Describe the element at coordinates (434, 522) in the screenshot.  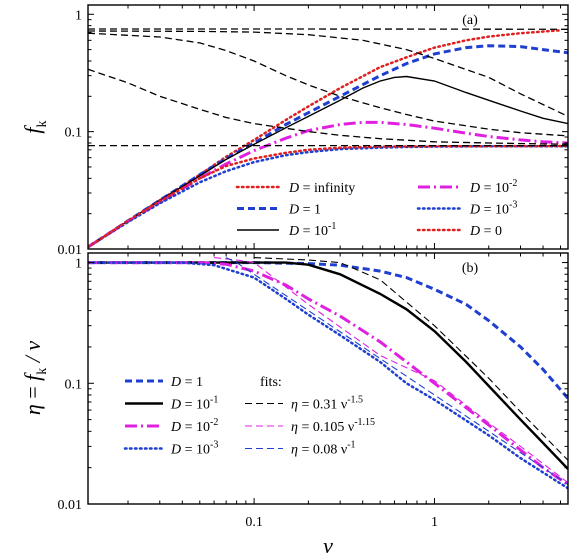
I see `x-tick-label: 1` at that location.